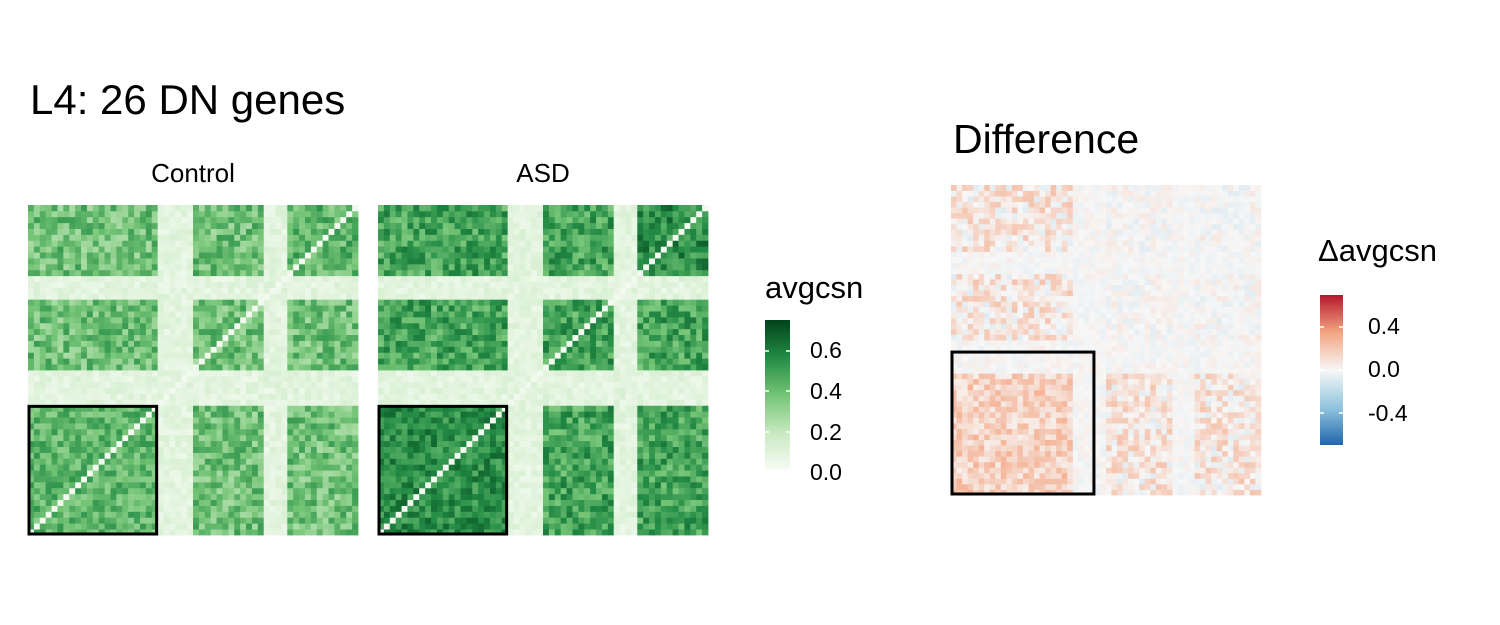  Describe the element at coordinates (543, 370) in the screenshot. I see `asd-heatmap` at that location.